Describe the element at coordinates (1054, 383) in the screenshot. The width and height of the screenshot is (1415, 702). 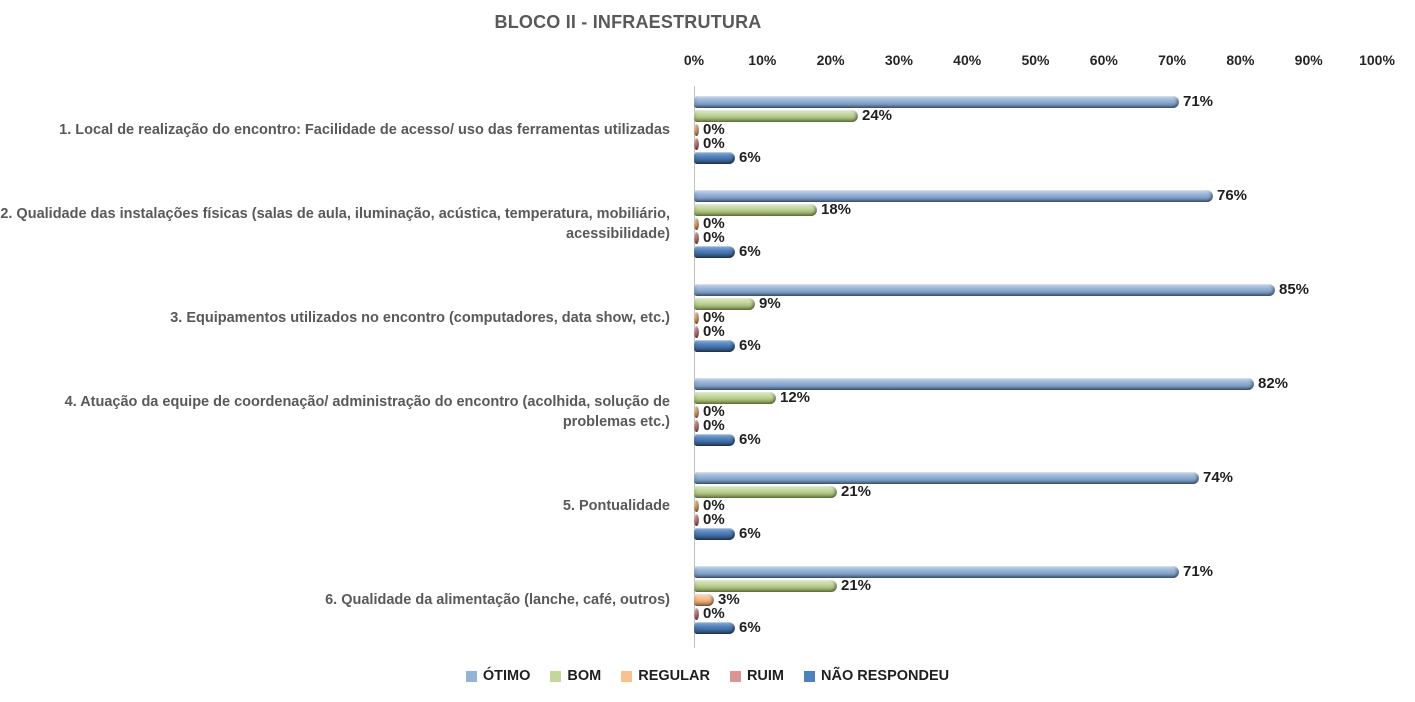
I see `bar-row: 82%` at that location.